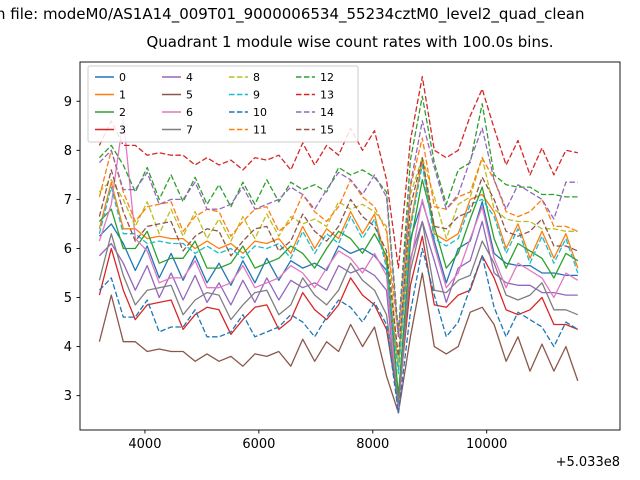 Image resolution: width=640 pixels, height=480 pixels. I want to click on legend-entry: 9, so click(244, 95).